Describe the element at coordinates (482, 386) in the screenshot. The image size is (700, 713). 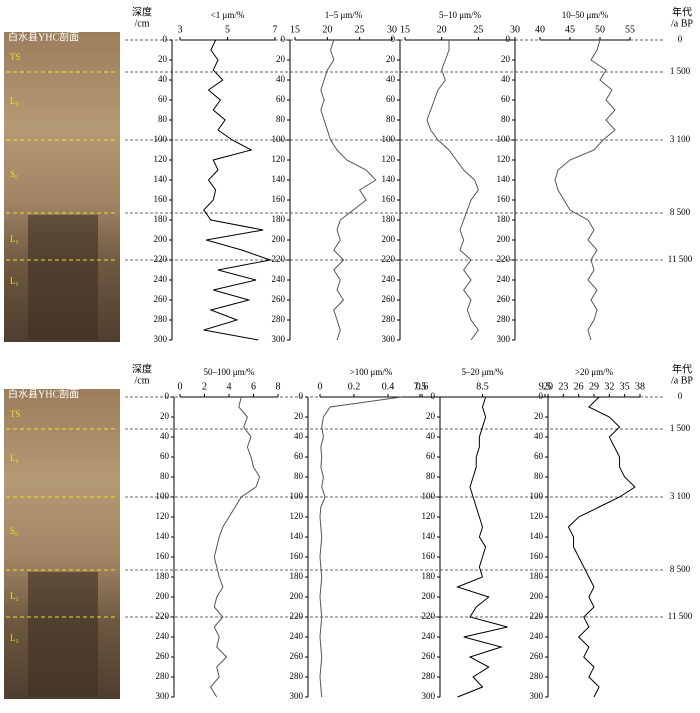
I see `x-tick-label: 8.5` at that location.